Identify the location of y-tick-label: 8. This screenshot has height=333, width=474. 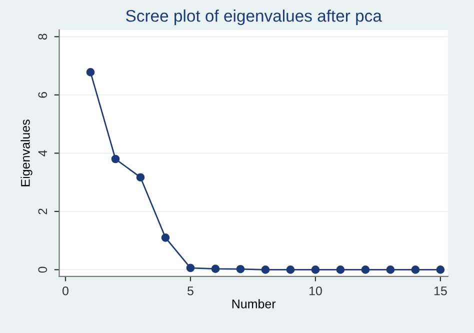
(43, 37).